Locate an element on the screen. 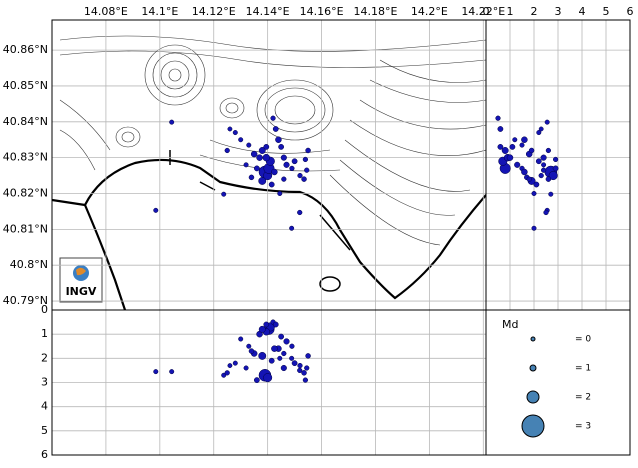  x-tick-label: 14.22°E is located at coordinates (483, 11).